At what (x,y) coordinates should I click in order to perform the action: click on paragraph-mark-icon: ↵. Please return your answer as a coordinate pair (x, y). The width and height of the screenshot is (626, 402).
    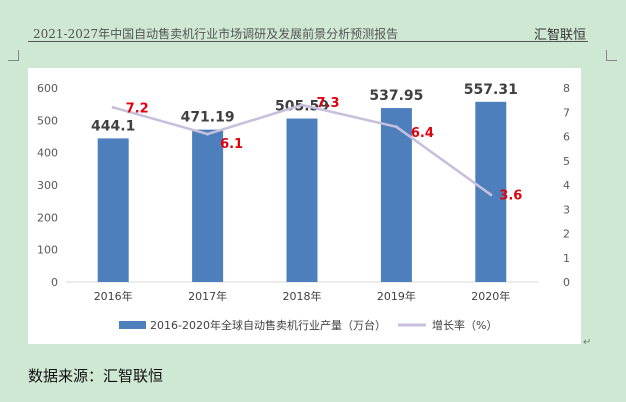
    Looking at the image, I should click on (587, 342).